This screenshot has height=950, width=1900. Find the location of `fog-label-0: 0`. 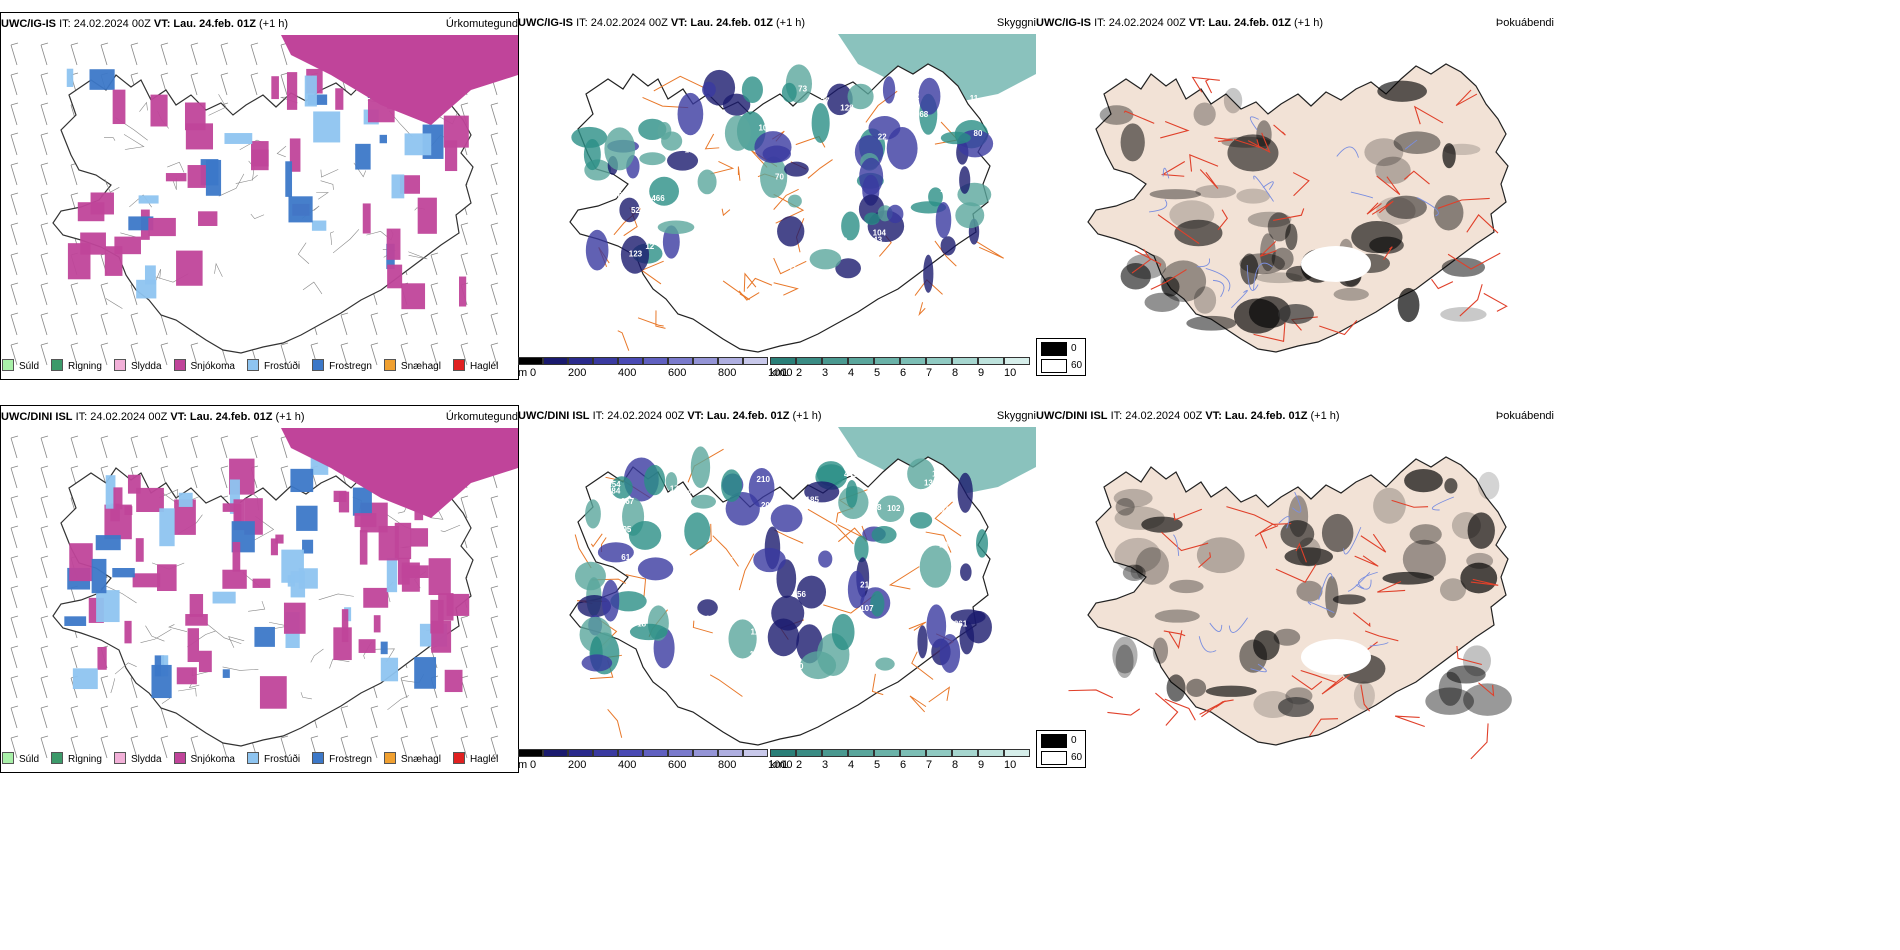

fog-label-0: 0 is located at coordinates (1074, 348).